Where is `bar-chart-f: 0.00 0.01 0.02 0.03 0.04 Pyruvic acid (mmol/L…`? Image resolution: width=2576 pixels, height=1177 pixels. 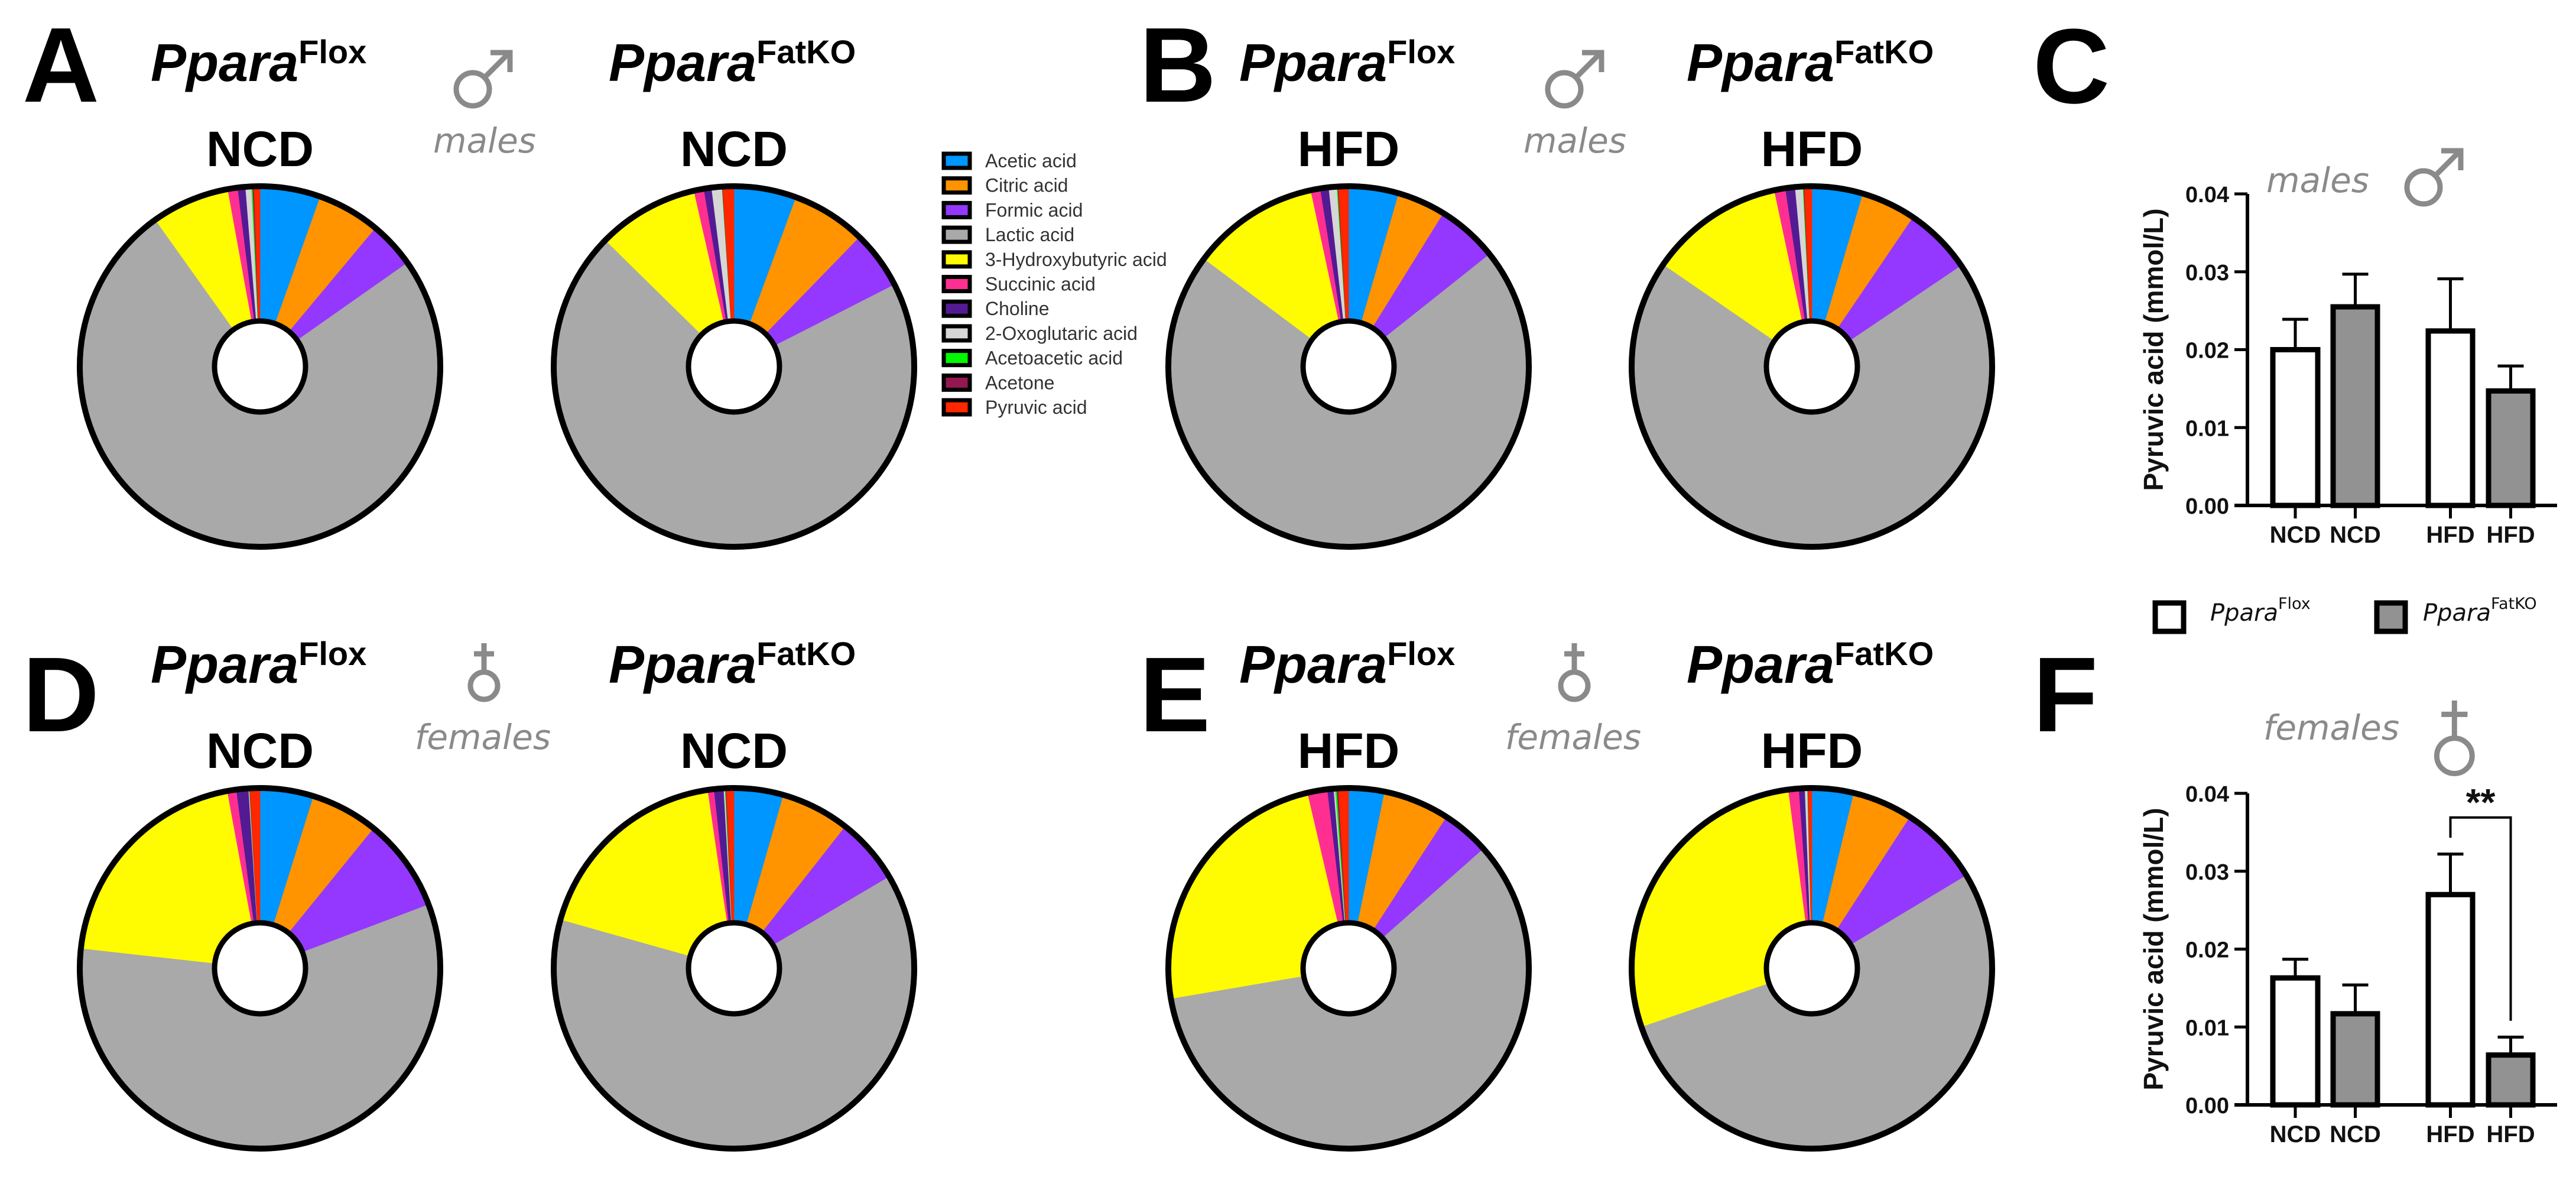
bar-chart-f: 0.00 0.01 0.02 0.03 0.04 Pyruvic acid (mmol/L… is located at coordinates (2347, 964).